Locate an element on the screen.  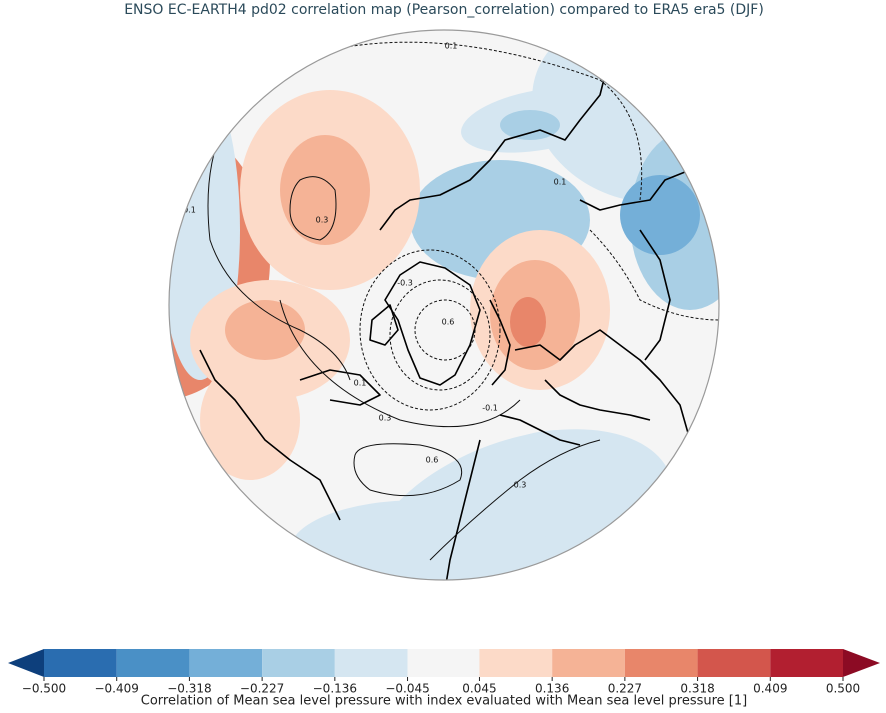
colorbar-extend-high is located at coordinates (861, 663).